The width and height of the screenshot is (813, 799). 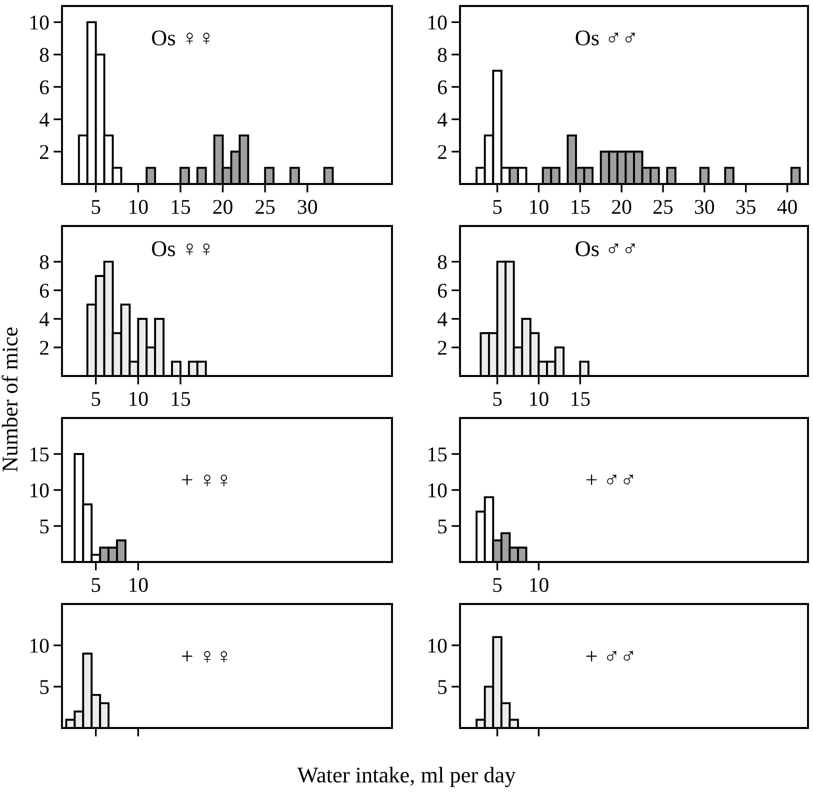 I want to click on x-tick-label: 35, so click(x=746, y=207).